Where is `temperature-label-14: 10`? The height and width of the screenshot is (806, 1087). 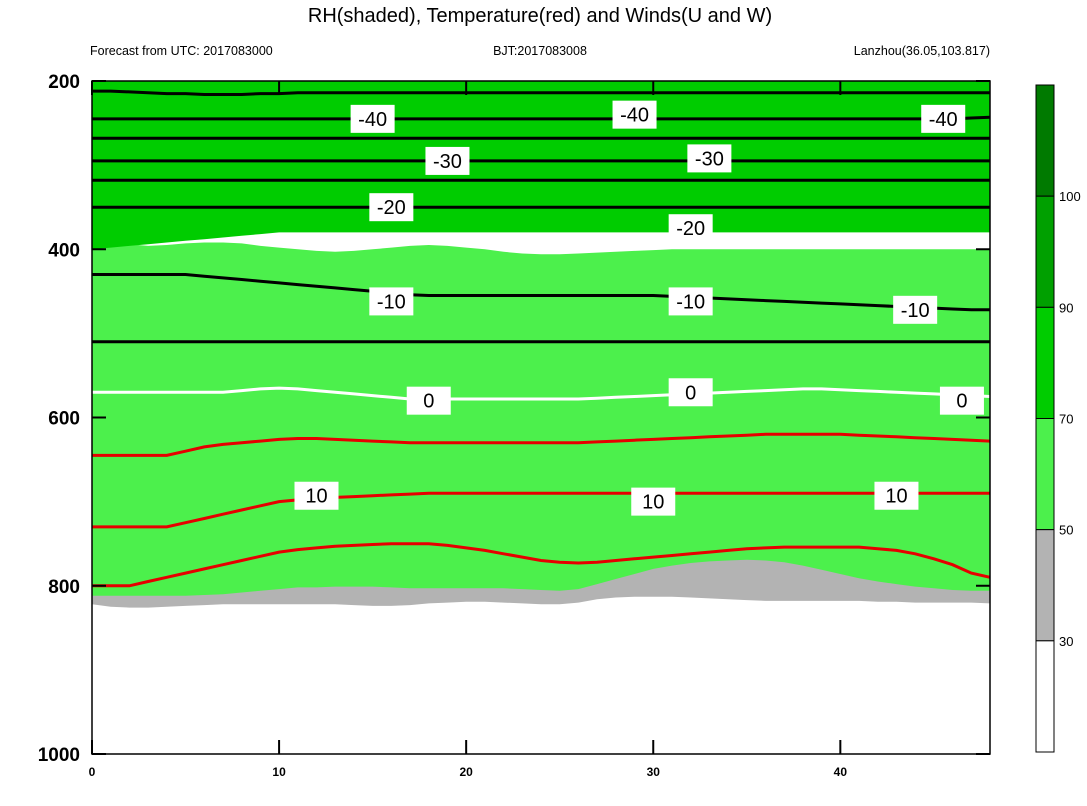
temperature-label-14: 10 is located at coordinates (653, 501).